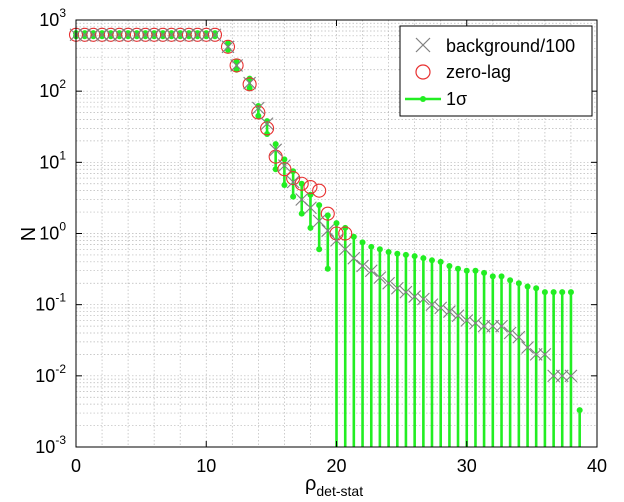 Image resolution: width=624 pixels, height=502 pixels. What do you see at coordinates (597, 466) in the screenshot?
I see `x-tick-label: 40` at bounding box center [597, 466].